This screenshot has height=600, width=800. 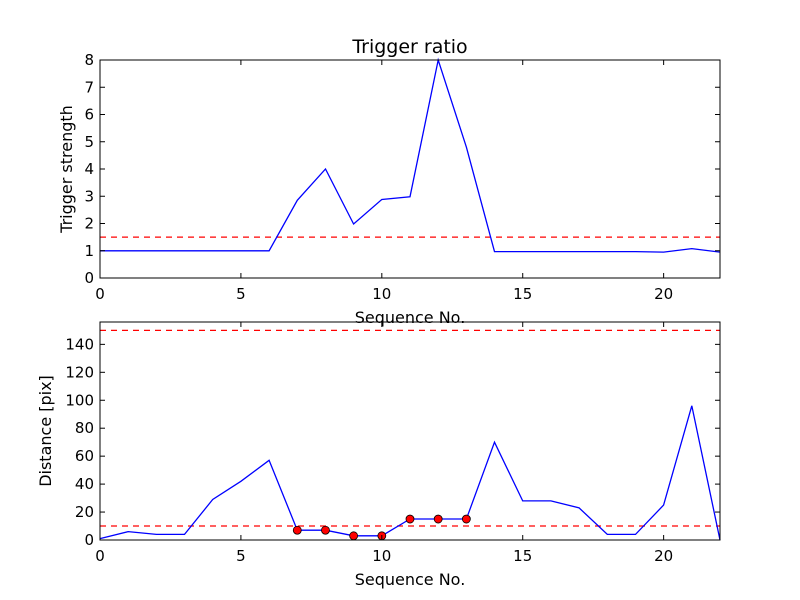 What do you see at coordinates (89, 169) in the screenshot?
I see `y-tick-label: 4` at bounding box center [89, 169].